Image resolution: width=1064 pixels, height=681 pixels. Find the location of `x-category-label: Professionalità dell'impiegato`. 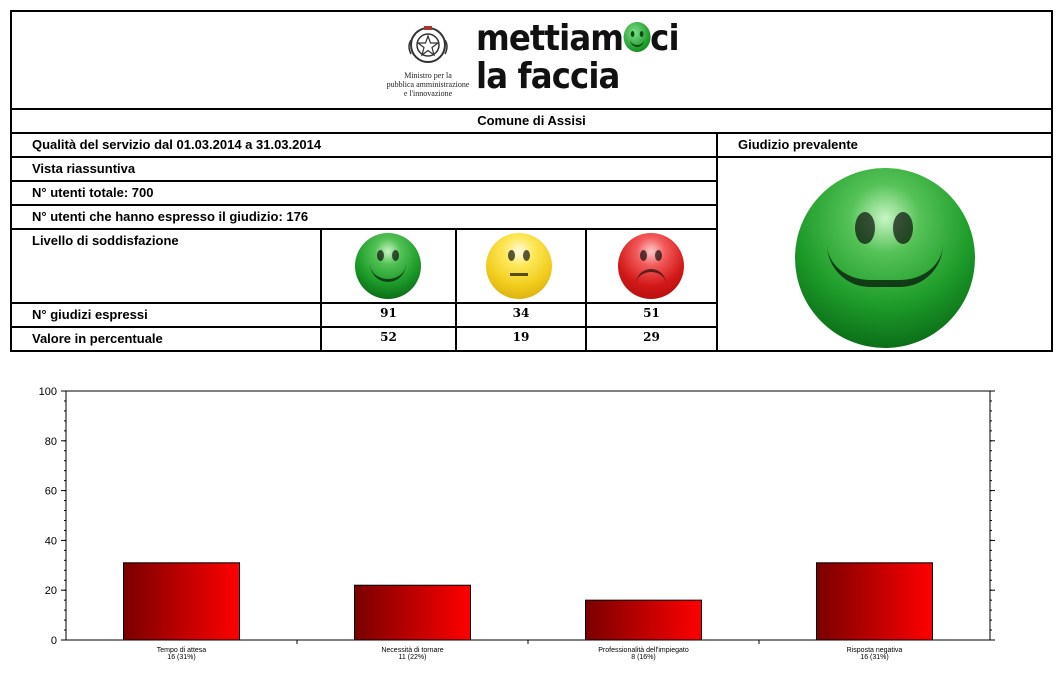

x-category-label: Professionalità dell'impiegato is located at coordinates (643, 650).